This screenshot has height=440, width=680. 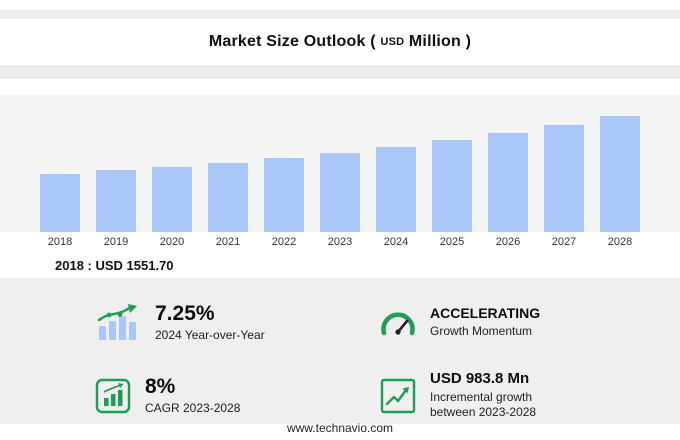 I want to click on stat-momentum: ACCELERATING Growth Momentum, so click(x=530, y=322).